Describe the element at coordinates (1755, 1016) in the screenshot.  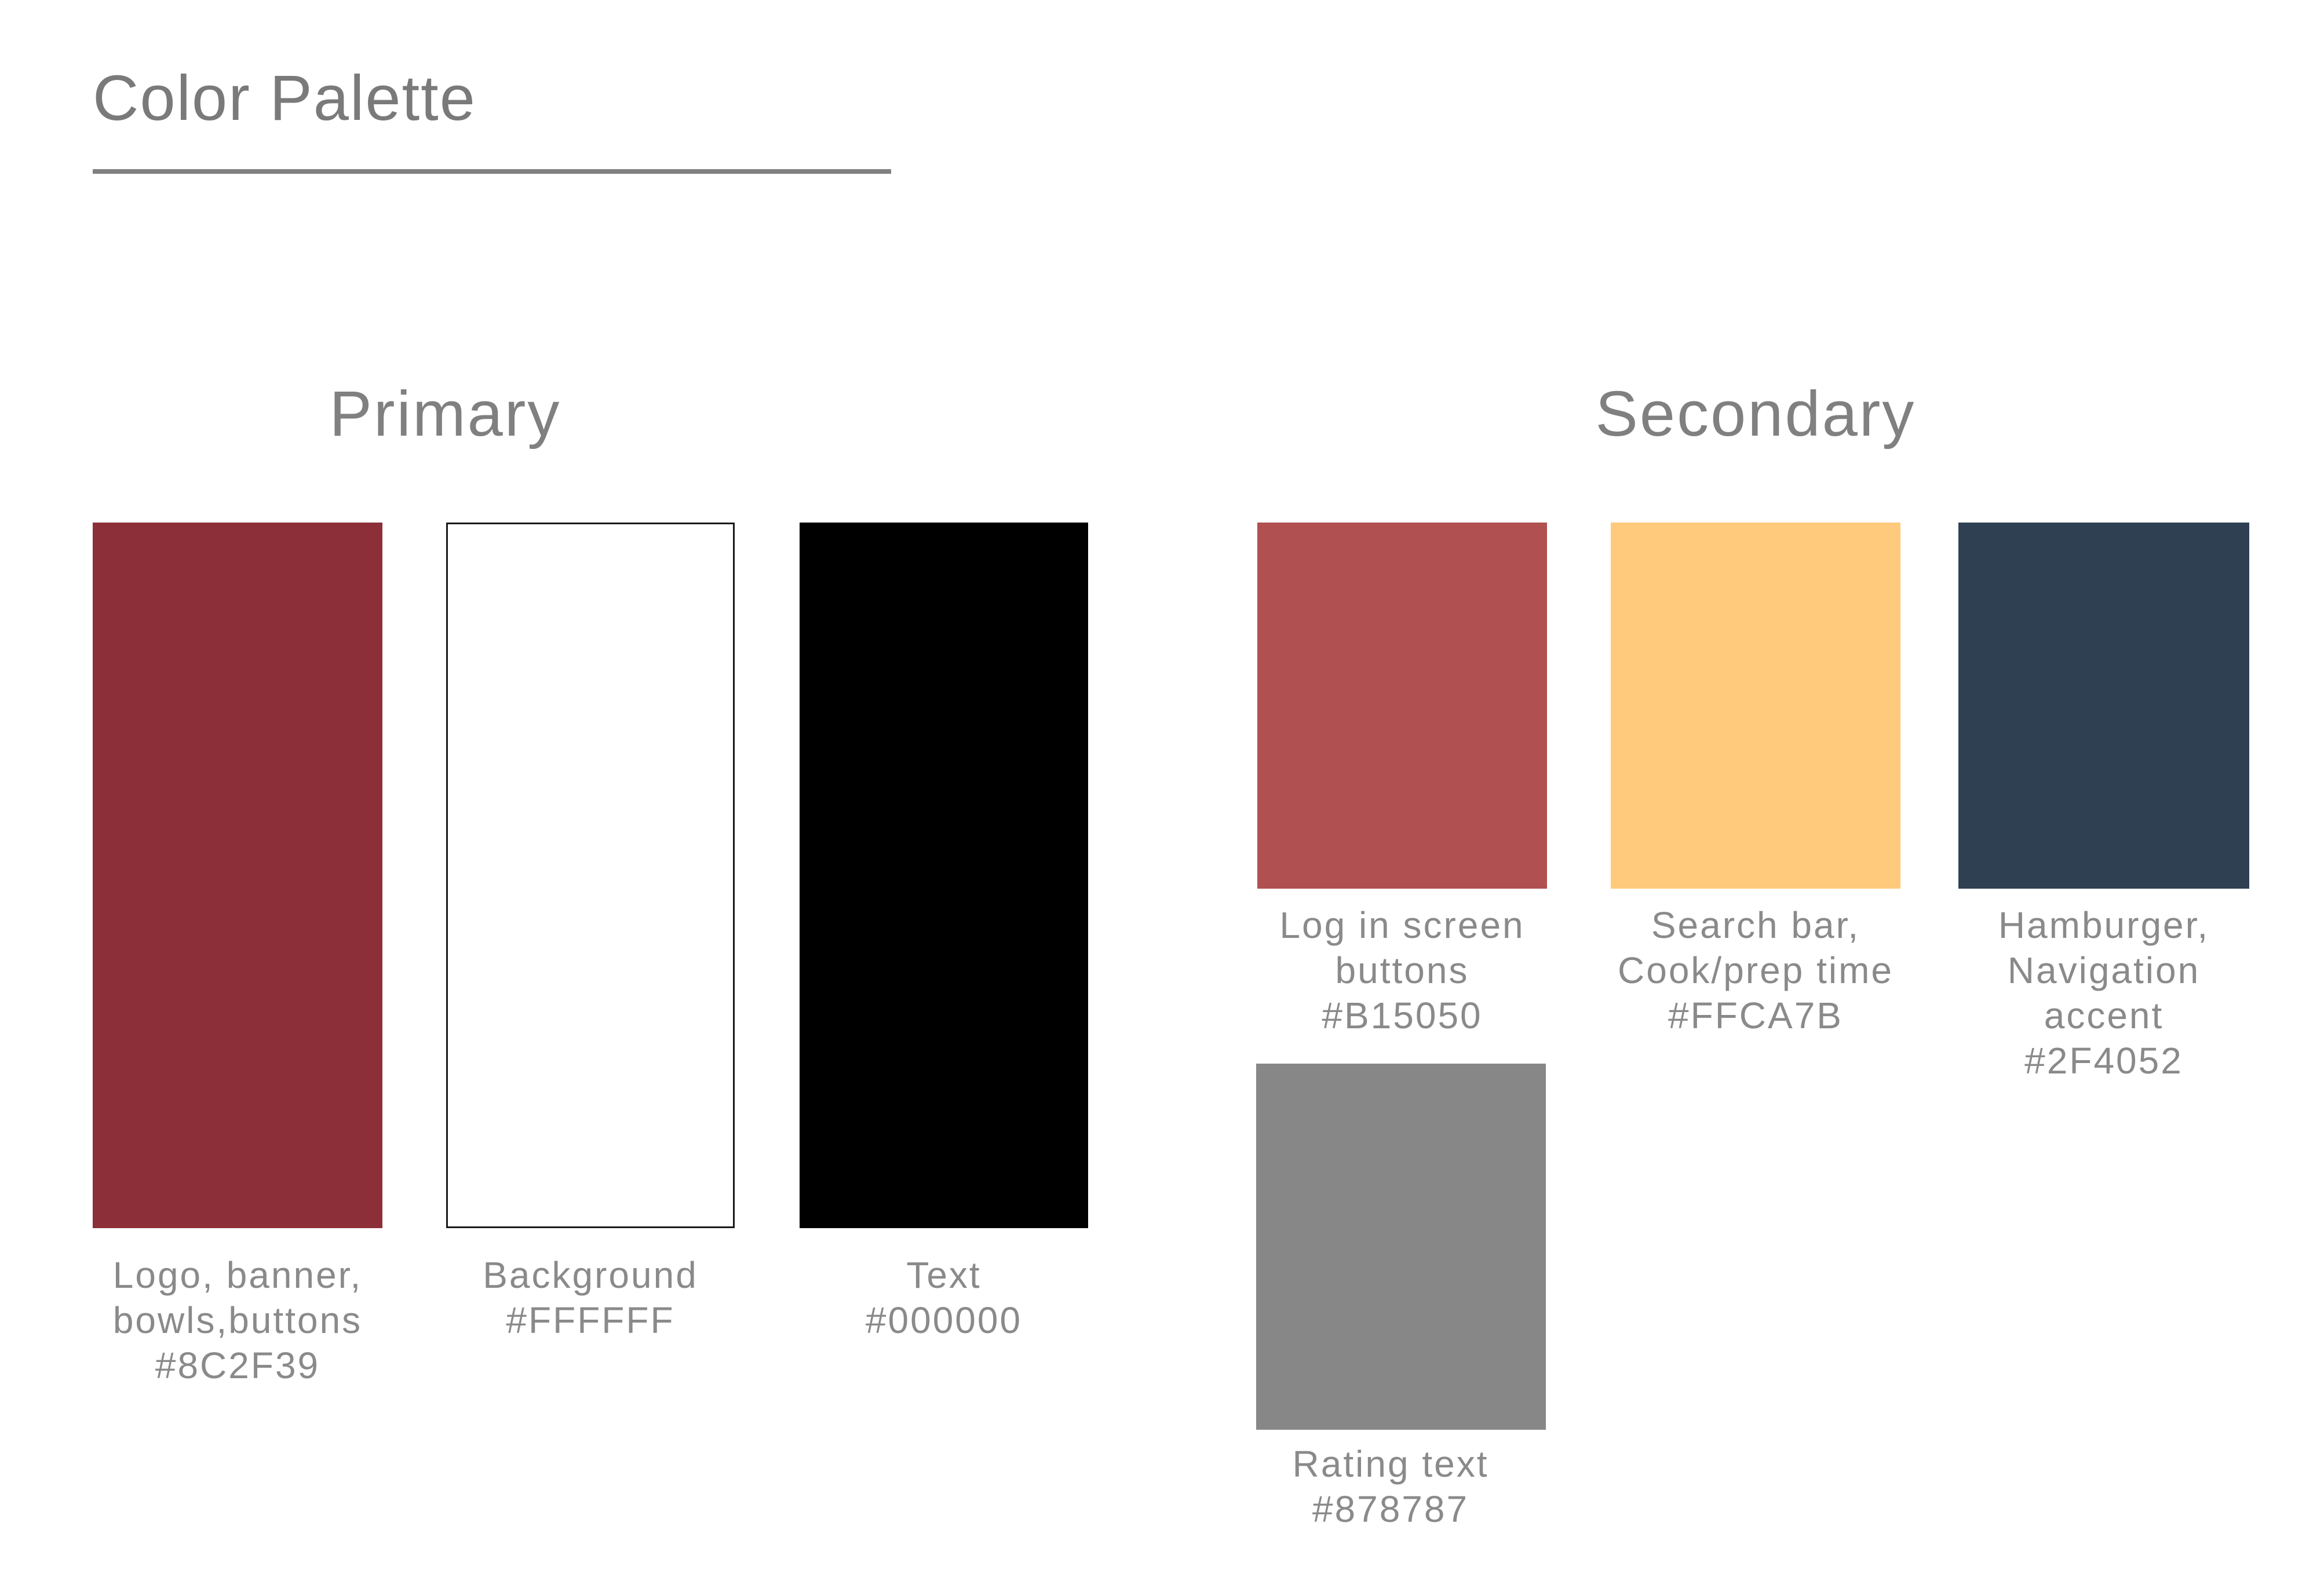
I see `color-hex-code: #FFCA7B` at that location.